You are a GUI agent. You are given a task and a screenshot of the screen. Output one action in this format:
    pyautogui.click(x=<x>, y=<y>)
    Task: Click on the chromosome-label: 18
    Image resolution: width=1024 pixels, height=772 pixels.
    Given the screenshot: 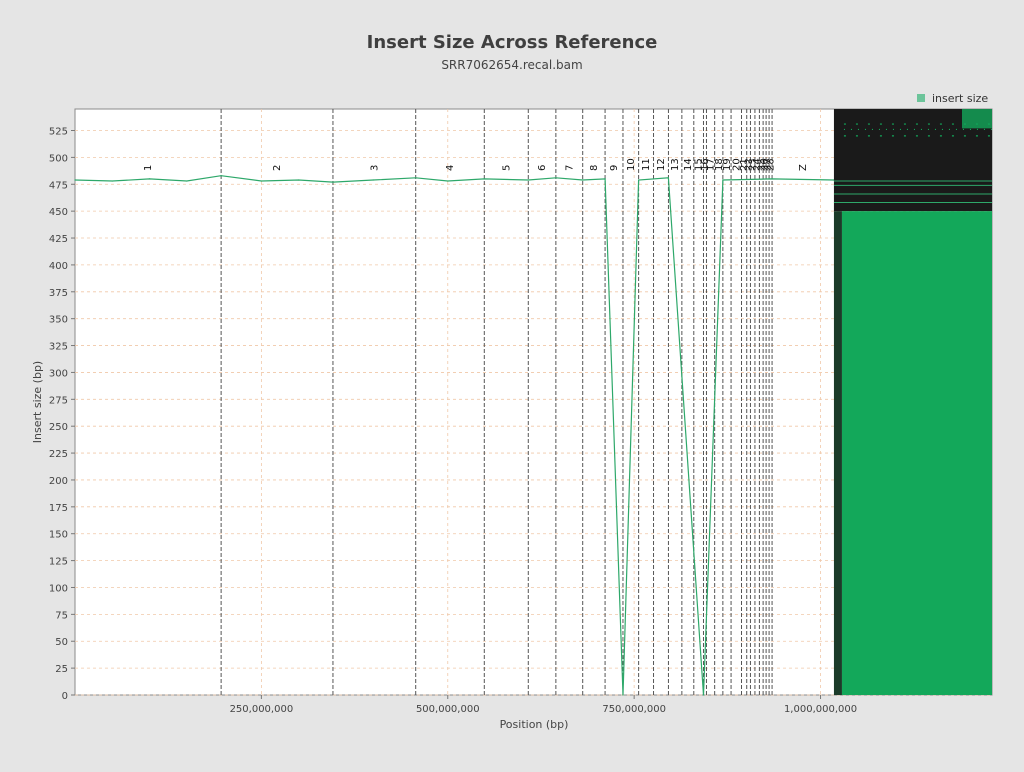 What is the action you would take?
    pyautogui.click(x=719, y=164)
    